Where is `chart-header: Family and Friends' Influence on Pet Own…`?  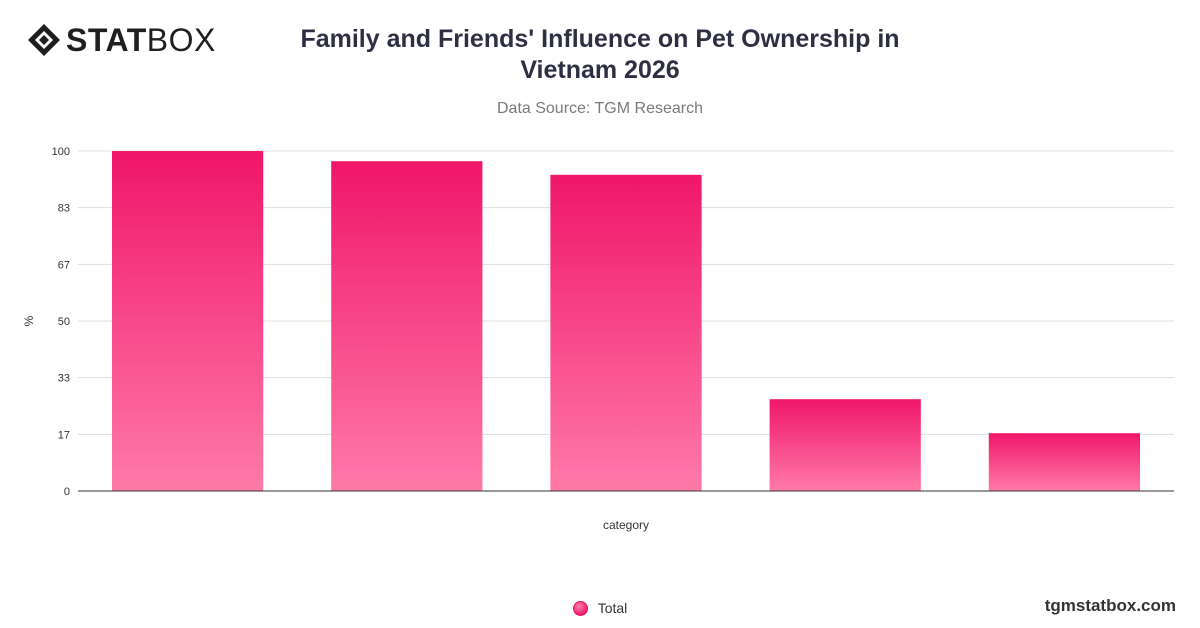
chart-header: Family and Friends' Influence on Pet Own… is located at coordinates (600, 71).